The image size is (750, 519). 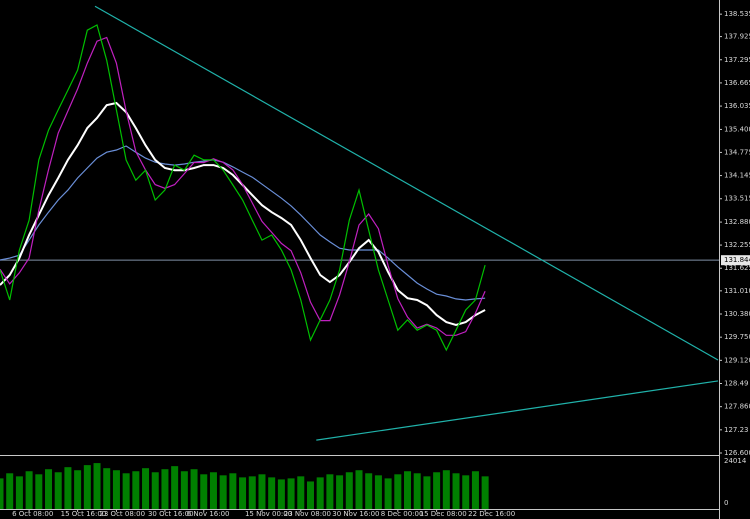 What do you see at coordinates (737, 129) in the screenshot?
I see `y-tick-label: 135.400` at bounding box center [737, 129].